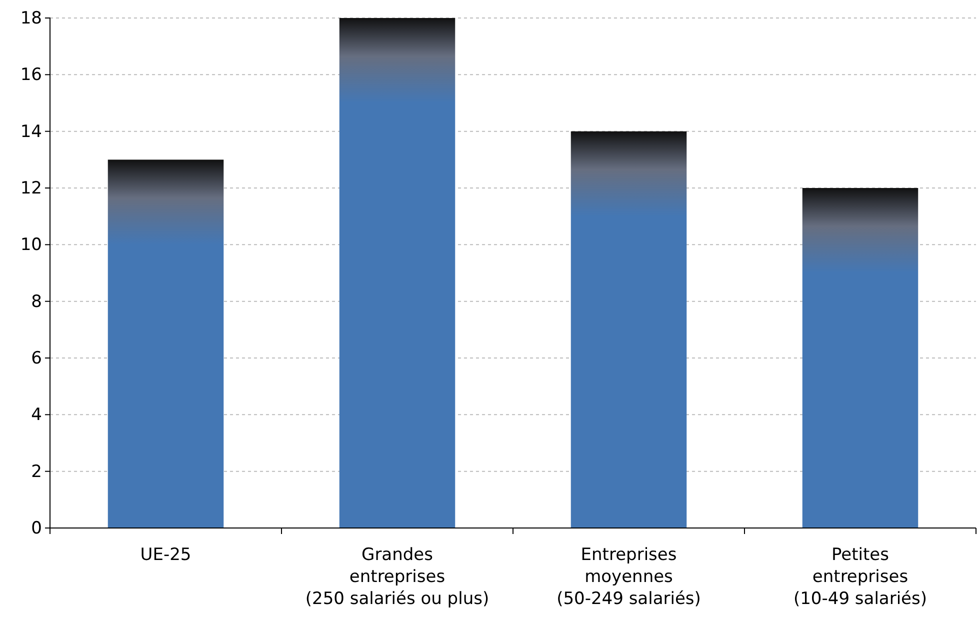  I want to click on y-tick-label: 16, so click(31, 75).